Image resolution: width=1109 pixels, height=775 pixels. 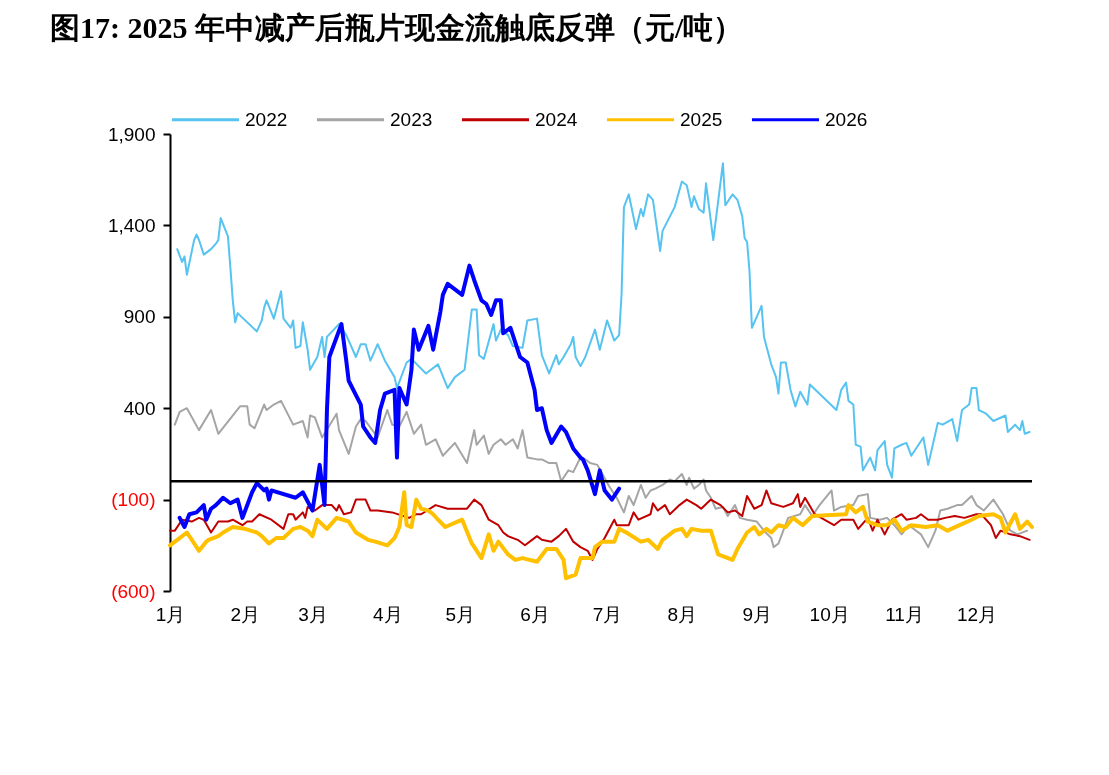 I want to click on x-tick-label: 9月, so click(x=757, y=614).